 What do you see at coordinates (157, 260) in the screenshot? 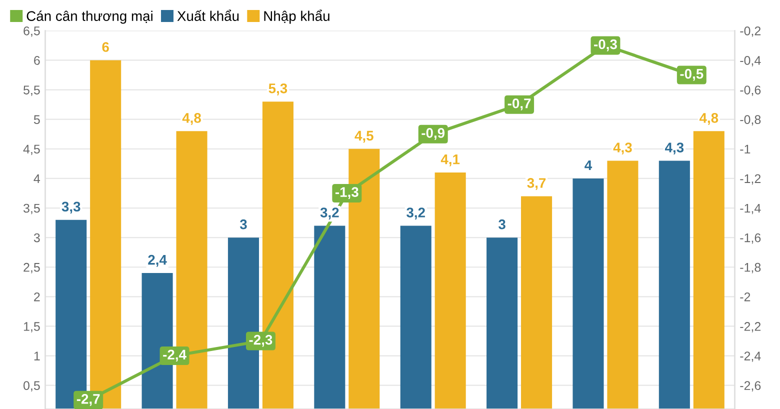
I see `data-label: 2,4` at bounding box center [157, 260].